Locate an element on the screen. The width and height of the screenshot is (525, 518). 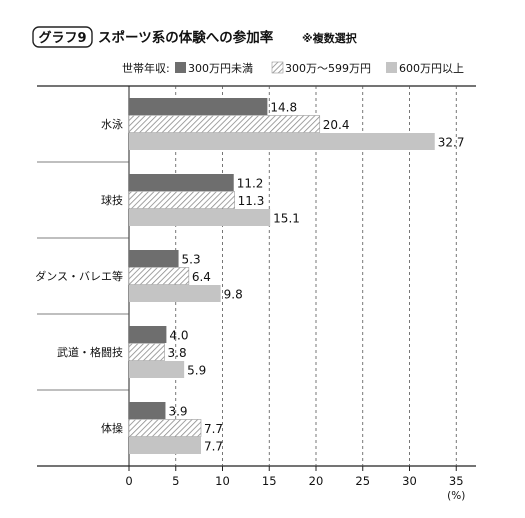
value-label: 6.4 is located at coordinates (201, 277).